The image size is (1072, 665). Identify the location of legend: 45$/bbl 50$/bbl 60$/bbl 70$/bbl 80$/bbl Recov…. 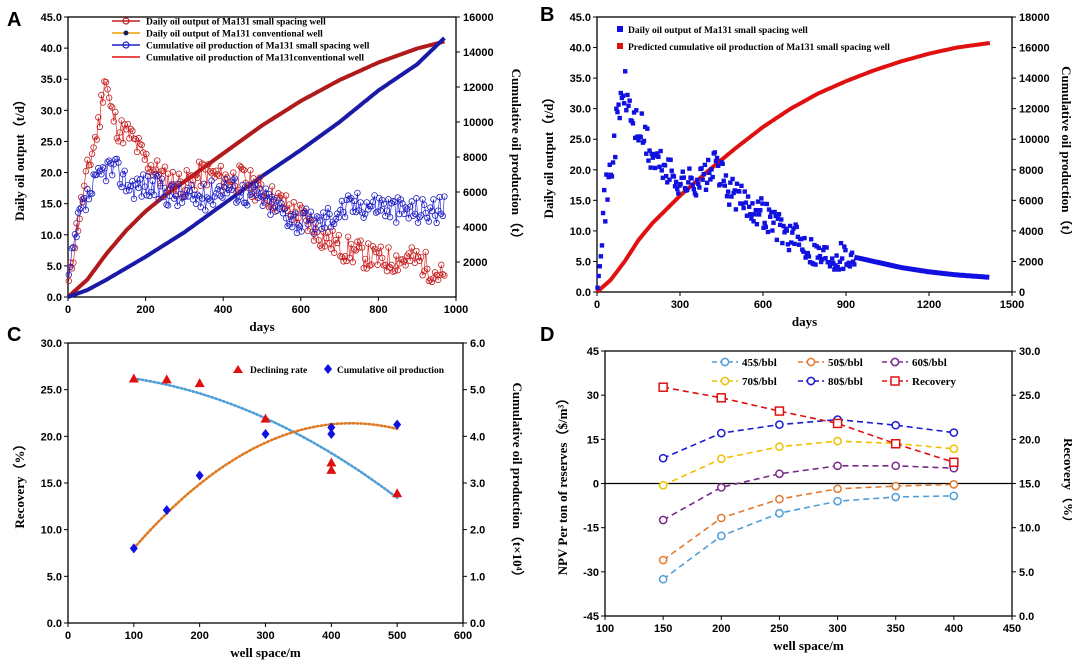
(834, 372).